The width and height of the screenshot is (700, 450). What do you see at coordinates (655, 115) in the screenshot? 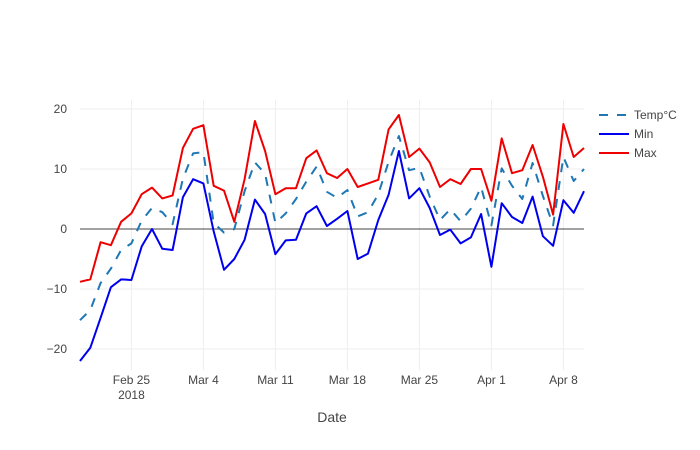
I see `legend-label: Temp°C` at bounding box center [655, 115].